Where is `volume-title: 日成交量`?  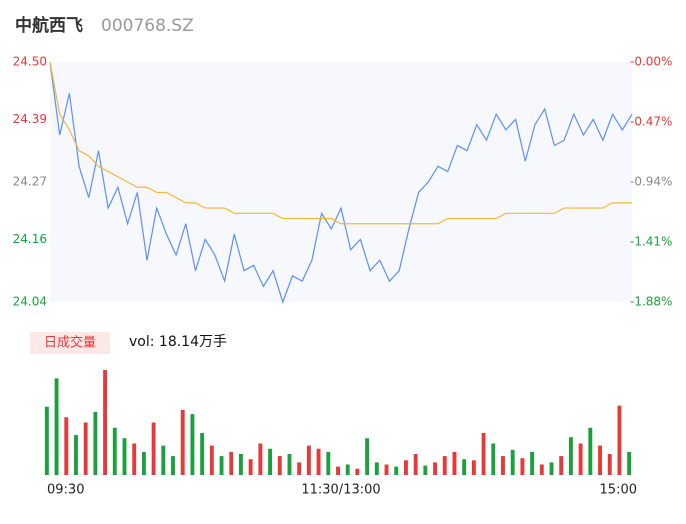 volume-title: 日成交量 is located at coordinates (70, 343).